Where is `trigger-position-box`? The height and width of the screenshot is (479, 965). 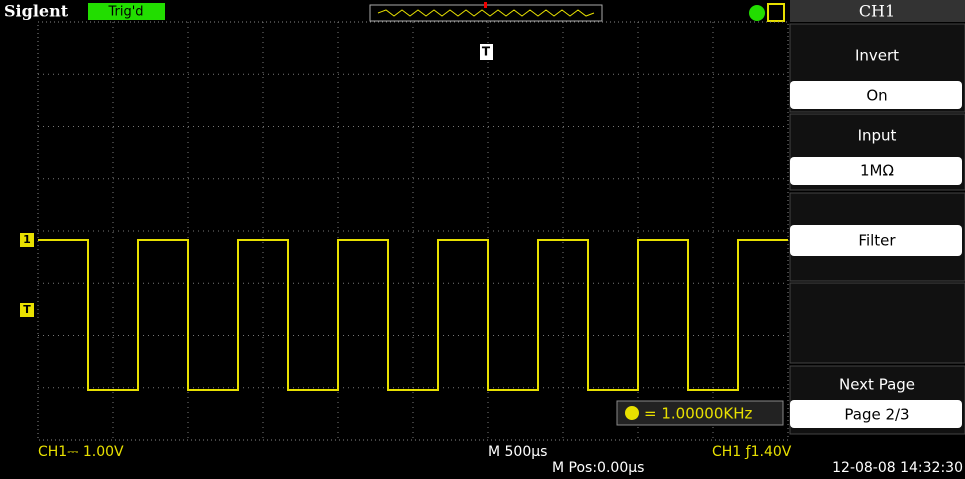
trigger-position-box is located at coordinates (486, 52).